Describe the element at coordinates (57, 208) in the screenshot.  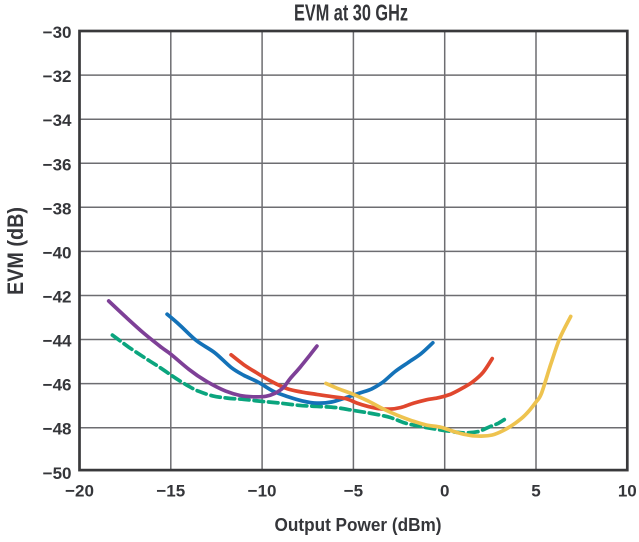
I see `svg-text: −38` at that location.